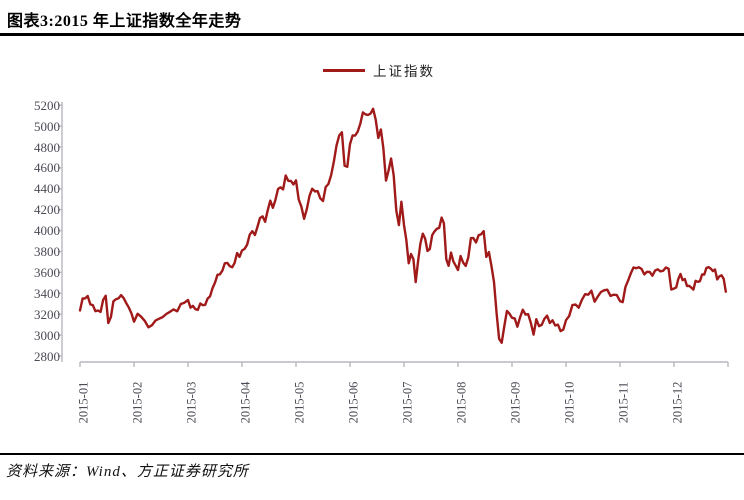 Image resolution: width=744 pixels, height=500 pixels. I want to click on figure-title: 图表3:2015 年上证指数全年走势, so click(124, 21).